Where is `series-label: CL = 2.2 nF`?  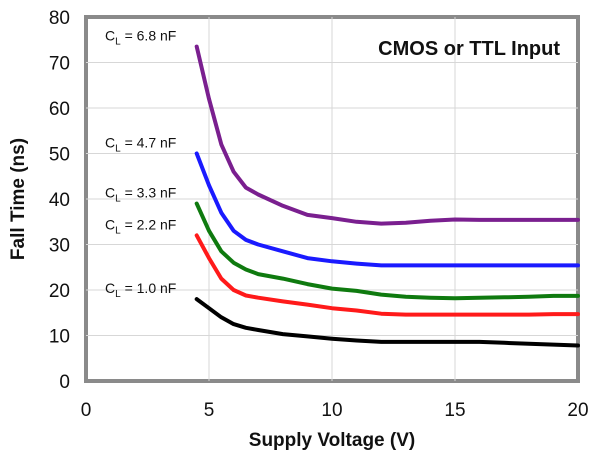
series-label: CL = 2.2 nF is located at coordinates (140, 226).